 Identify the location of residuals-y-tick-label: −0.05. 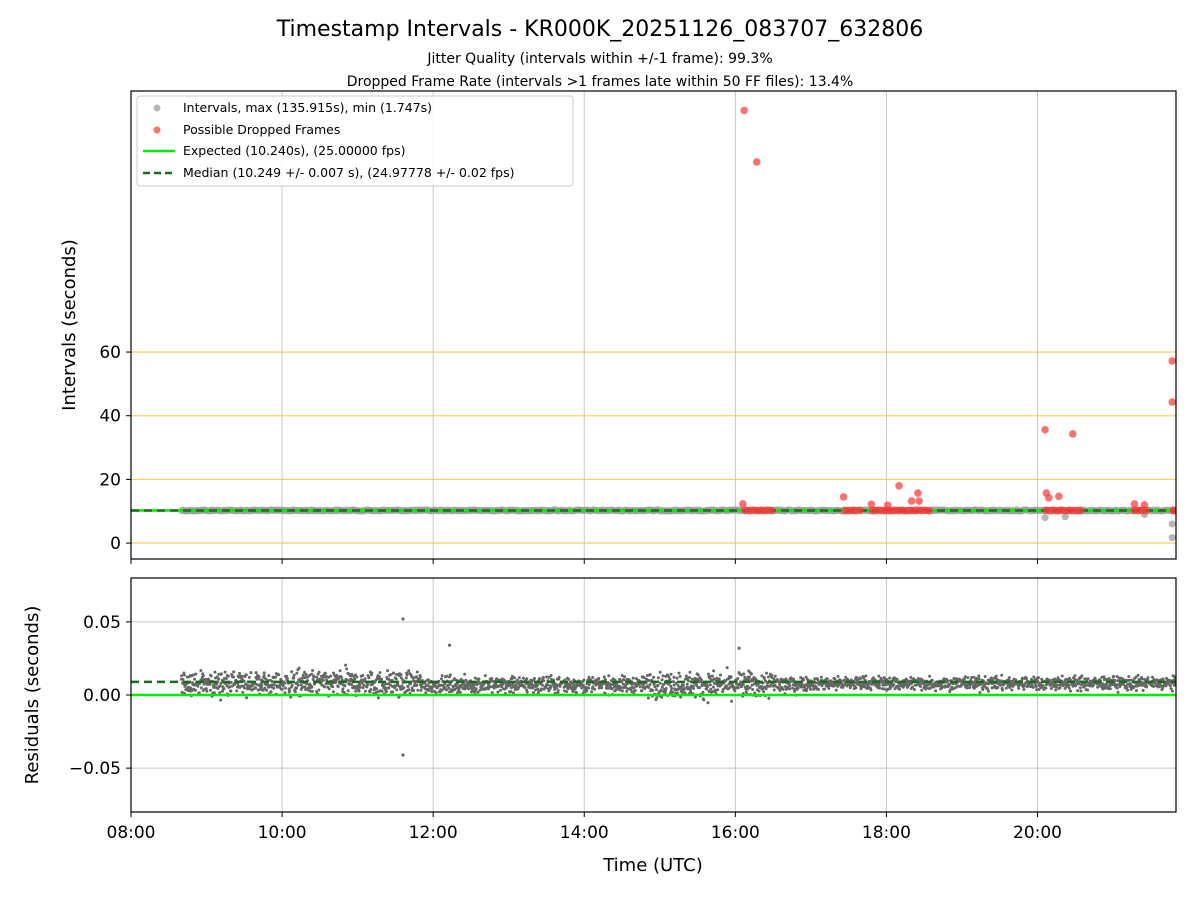
(95, 769).